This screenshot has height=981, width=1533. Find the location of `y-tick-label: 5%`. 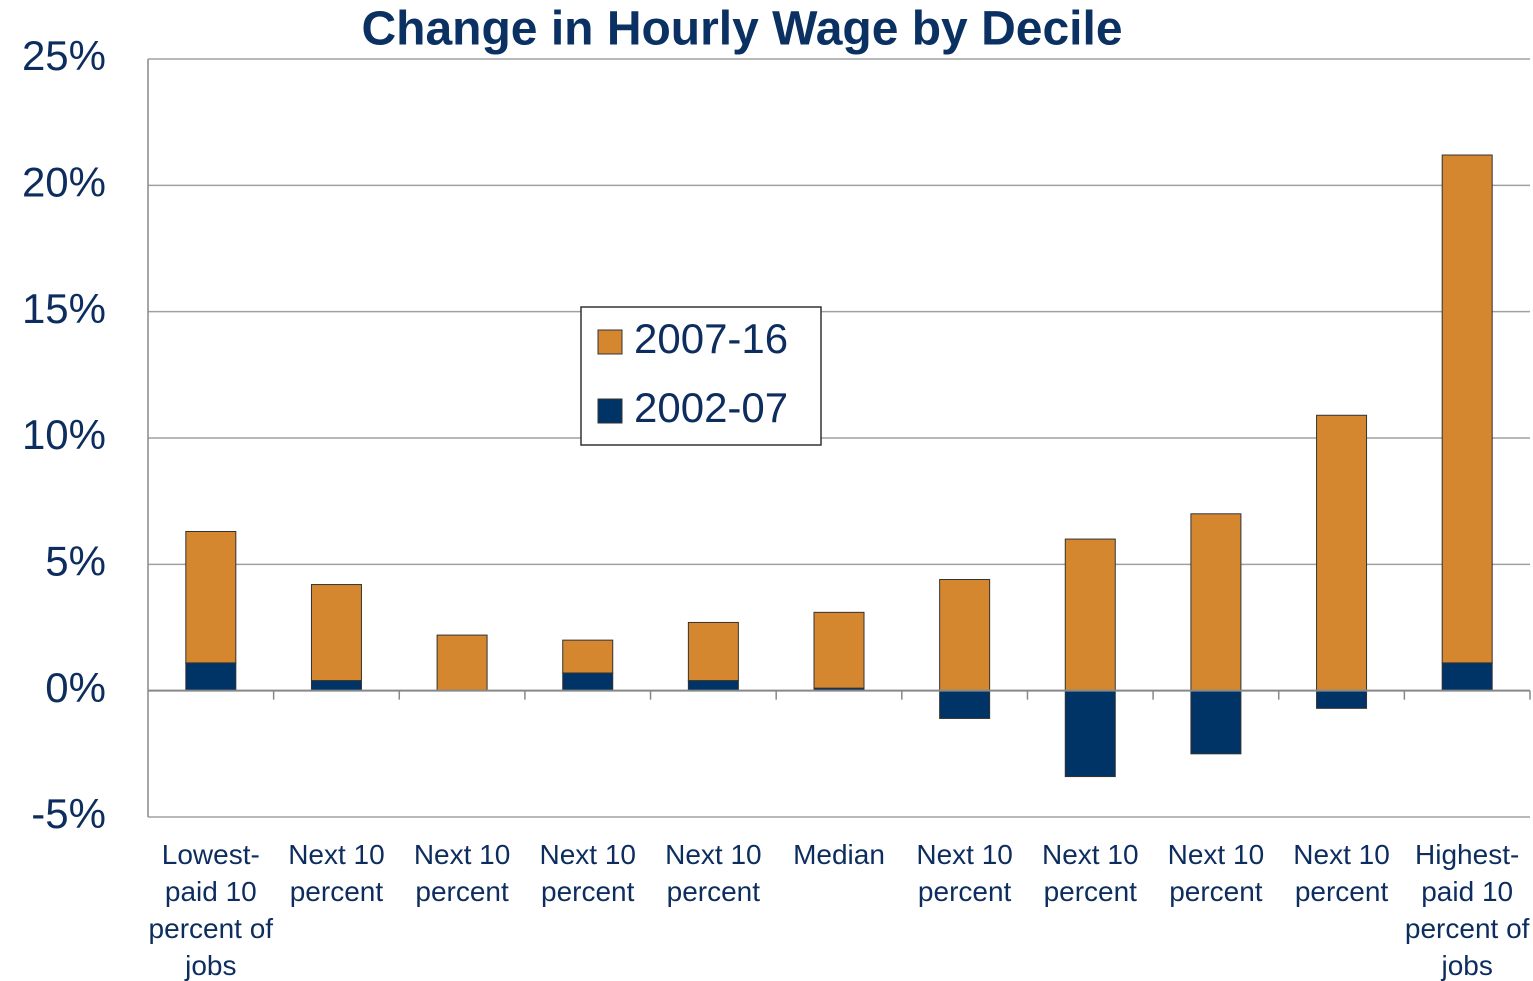

y-tick-label: 5% is located at coordinates (75, 560).